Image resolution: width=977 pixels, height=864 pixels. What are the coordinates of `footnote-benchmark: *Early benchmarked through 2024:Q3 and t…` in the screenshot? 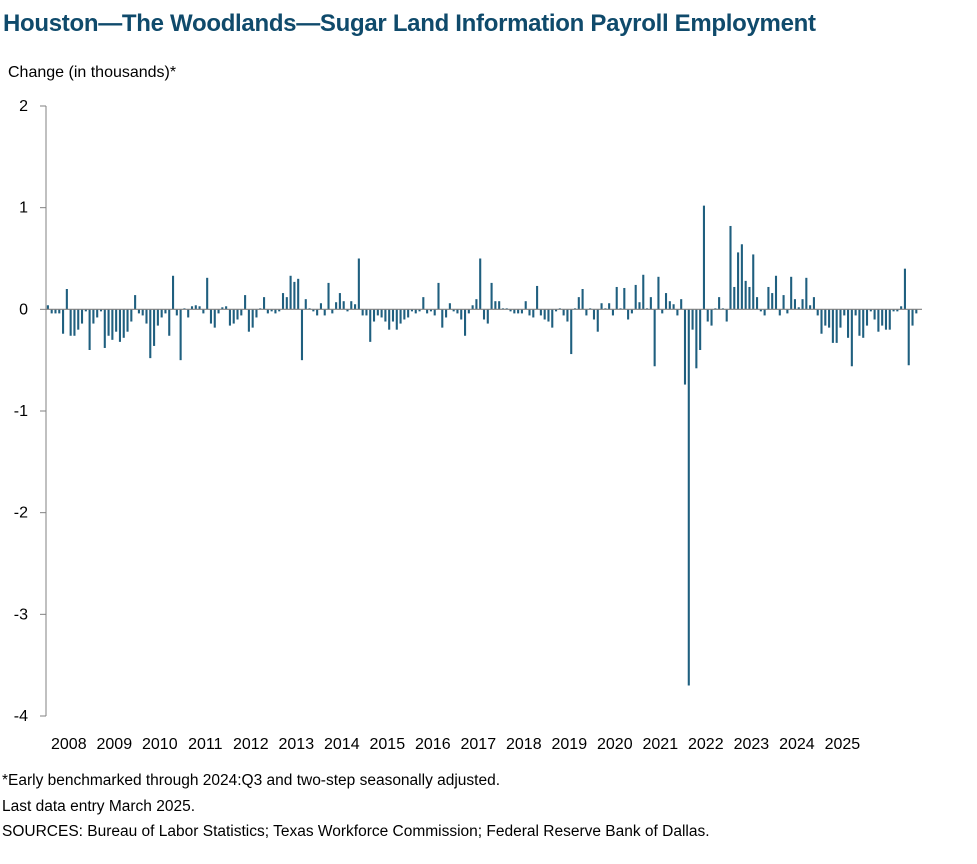 It's located at (251, 780).